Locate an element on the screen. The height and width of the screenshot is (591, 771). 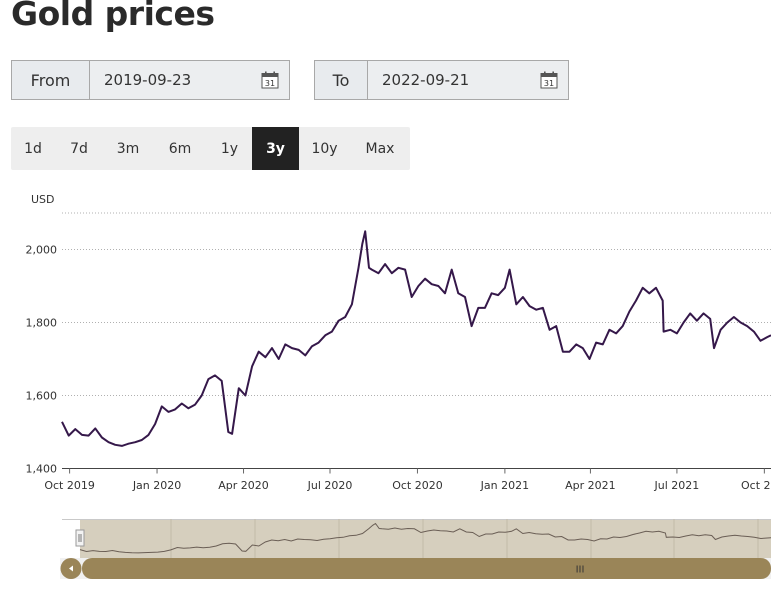
y-tick-label: 1,600 is located at coordinates (42, 396).